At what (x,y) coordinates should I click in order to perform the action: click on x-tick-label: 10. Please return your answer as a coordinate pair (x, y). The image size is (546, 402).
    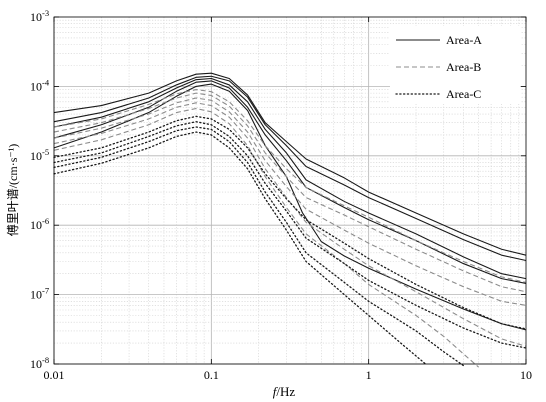
    Looking at the image, I should click on (526, 375).